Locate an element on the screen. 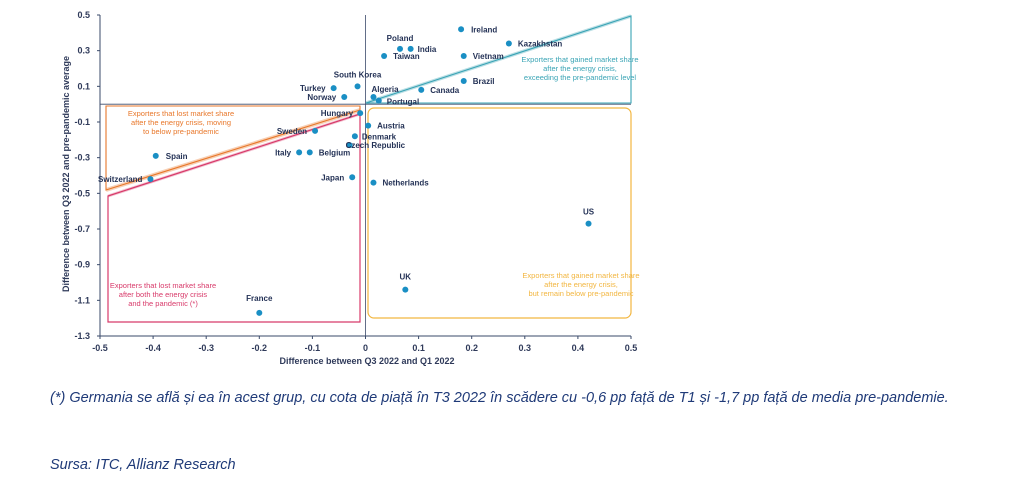 The height and width of the screenshot is (486, 1024). x-tick-label: -0.2 is located at coordinates (260, 348).